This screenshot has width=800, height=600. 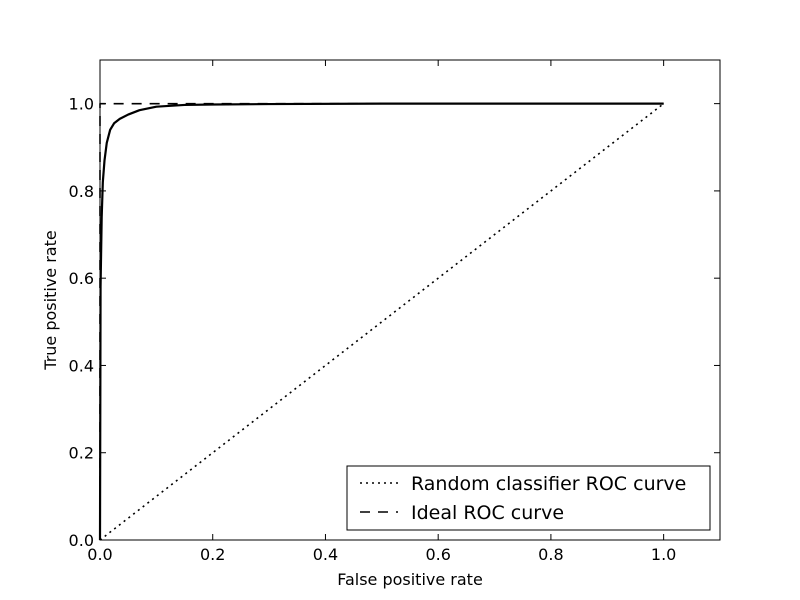 I want to click on y-tick-label: 0.8, so click(x=81, y=191).